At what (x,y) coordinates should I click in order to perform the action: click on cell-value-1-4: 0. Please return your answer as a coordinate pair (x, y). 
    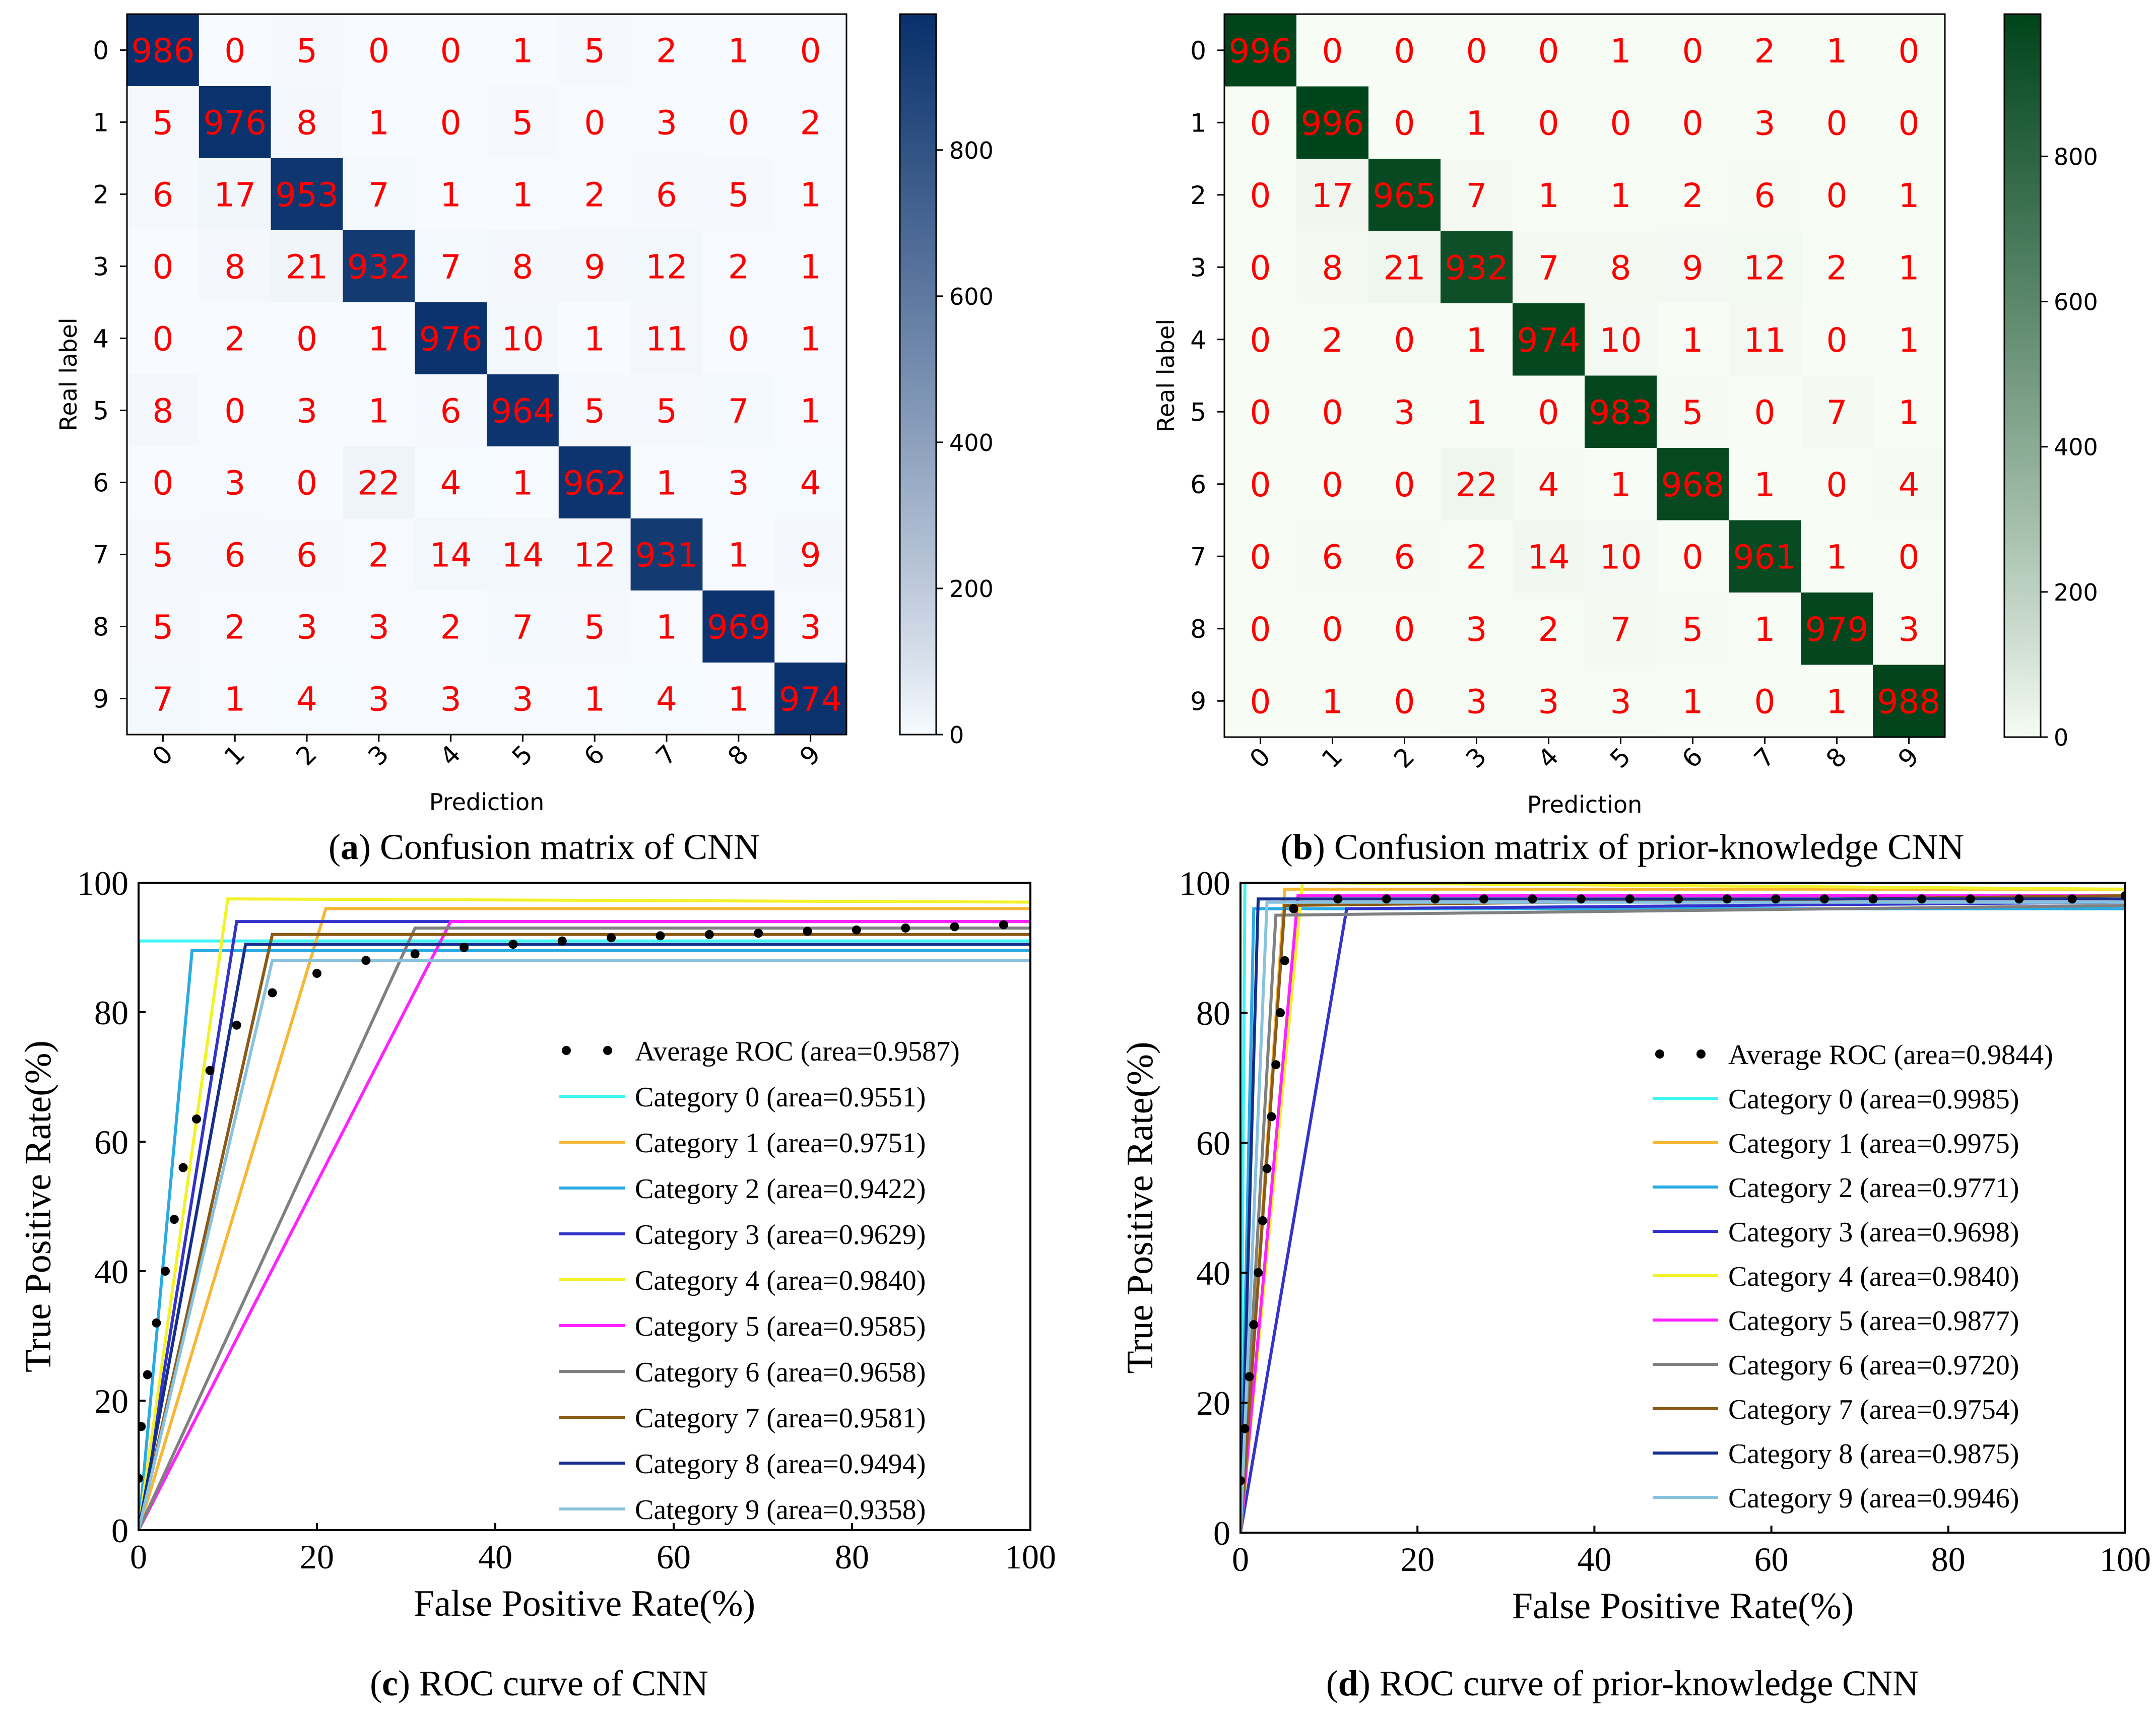
    Looking at the image, I should click on (1548, 124).